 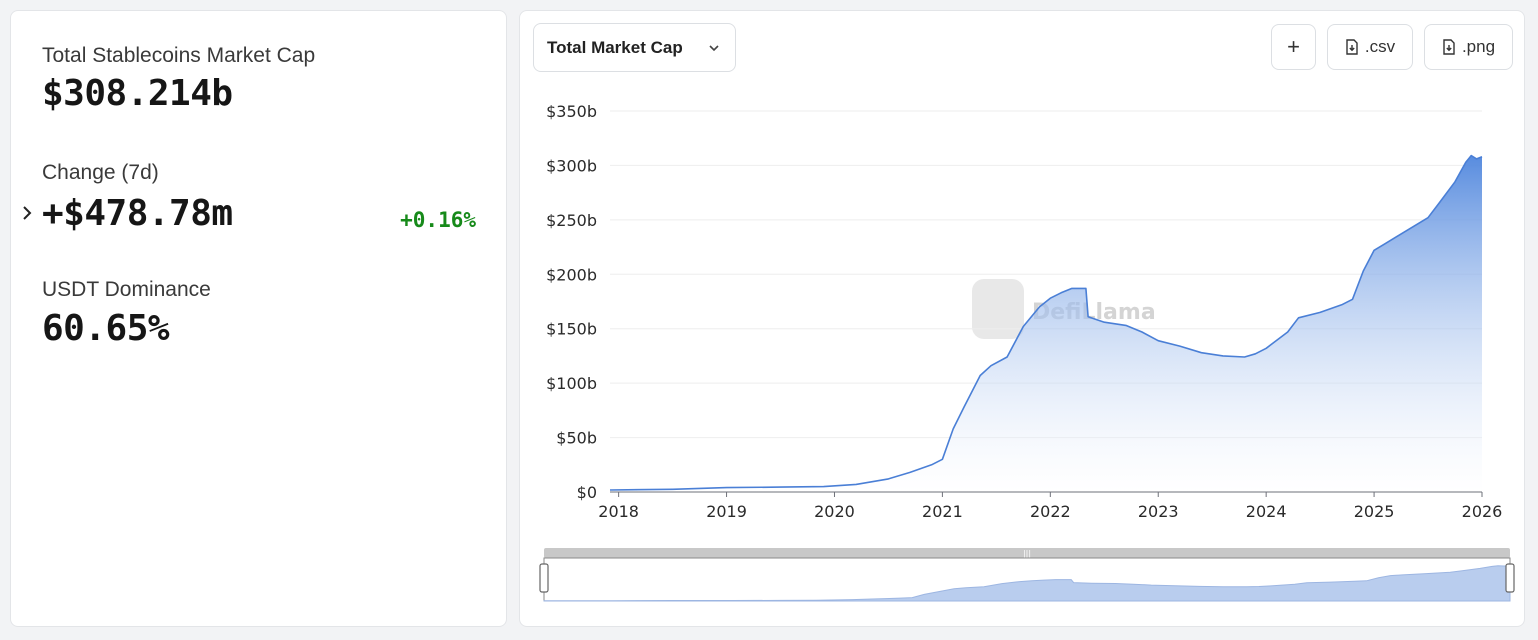 I want to click on y-tick-label: $200b, so click(x=571, y=274).